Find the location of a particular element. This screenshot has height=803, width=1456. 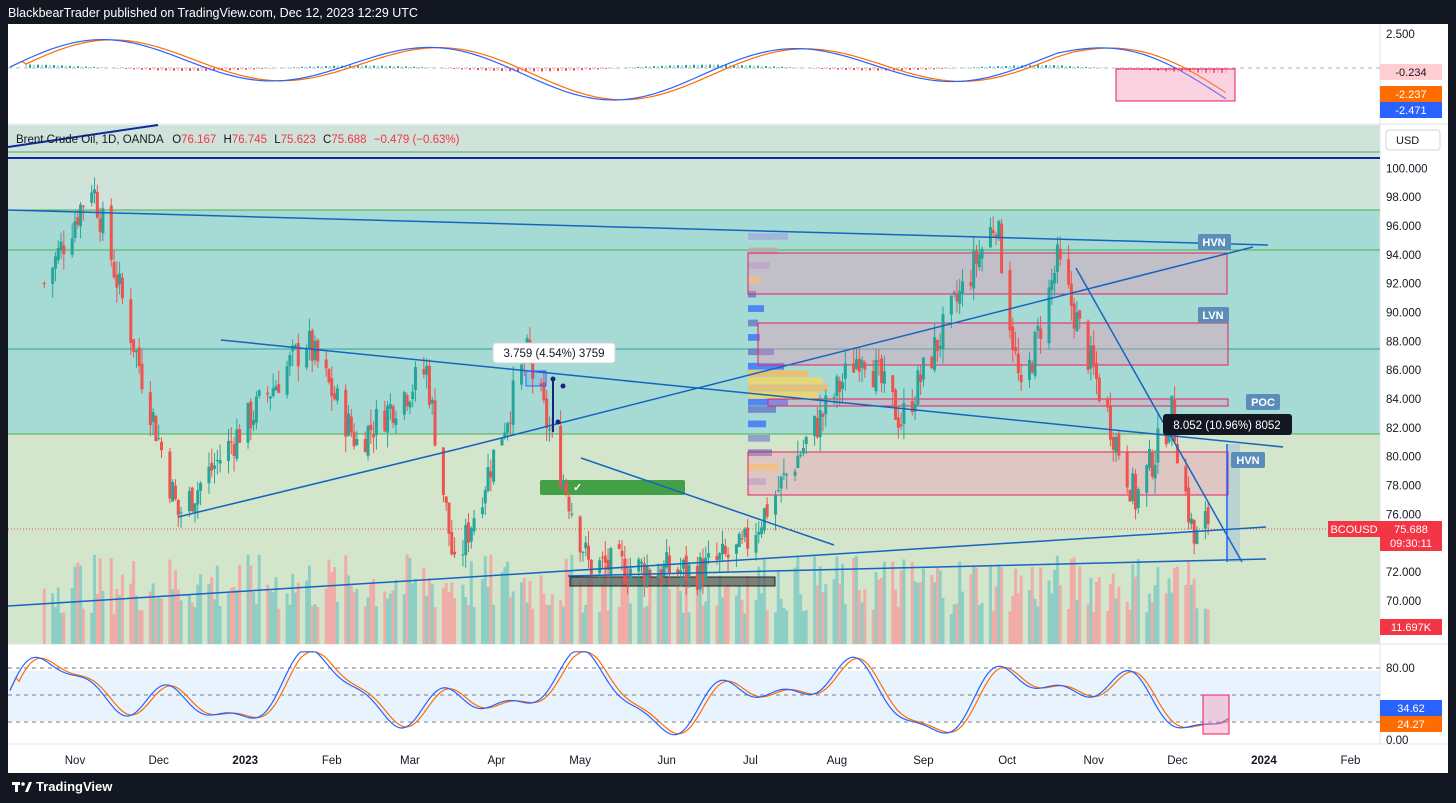

lvn-label: LVN is located at coordinates (1213, 315).